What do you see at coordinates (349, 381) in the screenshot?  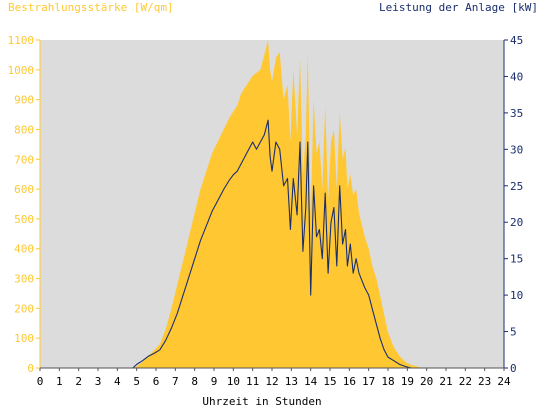 I see `x-tick-label: 16` at bounding box center [349, 381].